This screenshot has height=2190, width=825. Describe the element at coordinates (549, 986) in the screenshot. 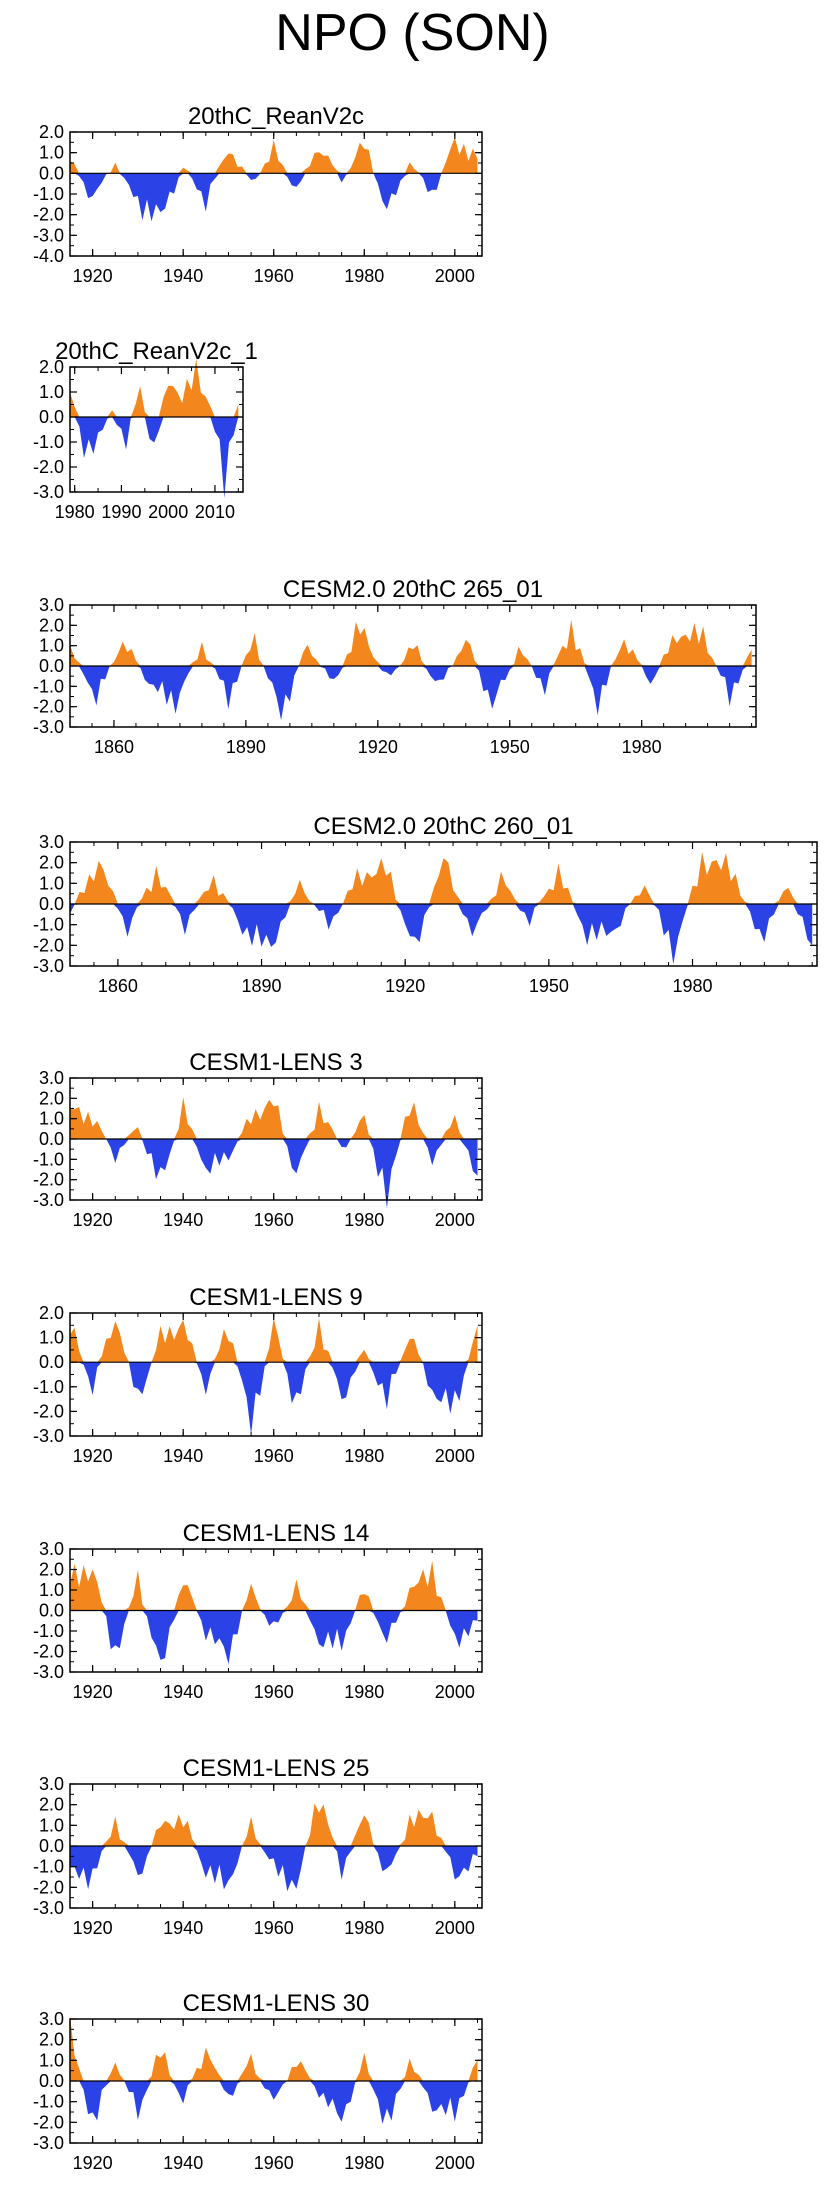

I see `x-tick-label: 1950` at that location.